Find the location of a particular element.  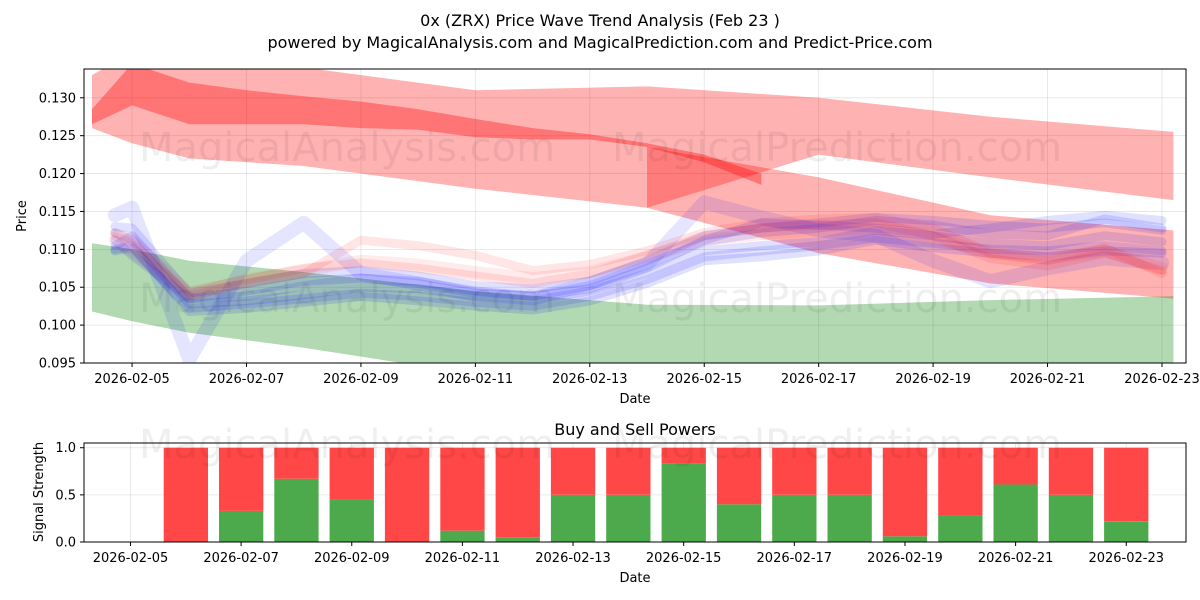

watermark-prediction: MagicalPrediction.com is located at coordinates (837, 148).